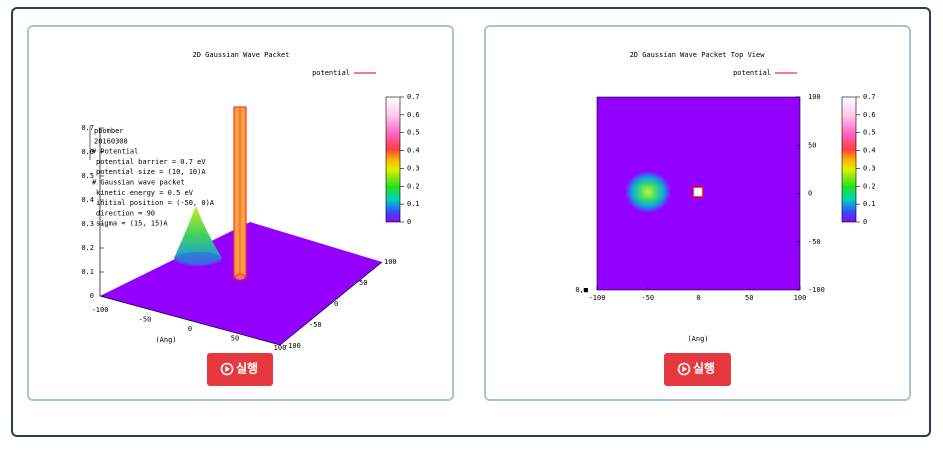  Describe the element at coordinates (698, 55) in the screenshot. I see `plot-title: 2D Gaussian Wave Packet Top View` at that location.